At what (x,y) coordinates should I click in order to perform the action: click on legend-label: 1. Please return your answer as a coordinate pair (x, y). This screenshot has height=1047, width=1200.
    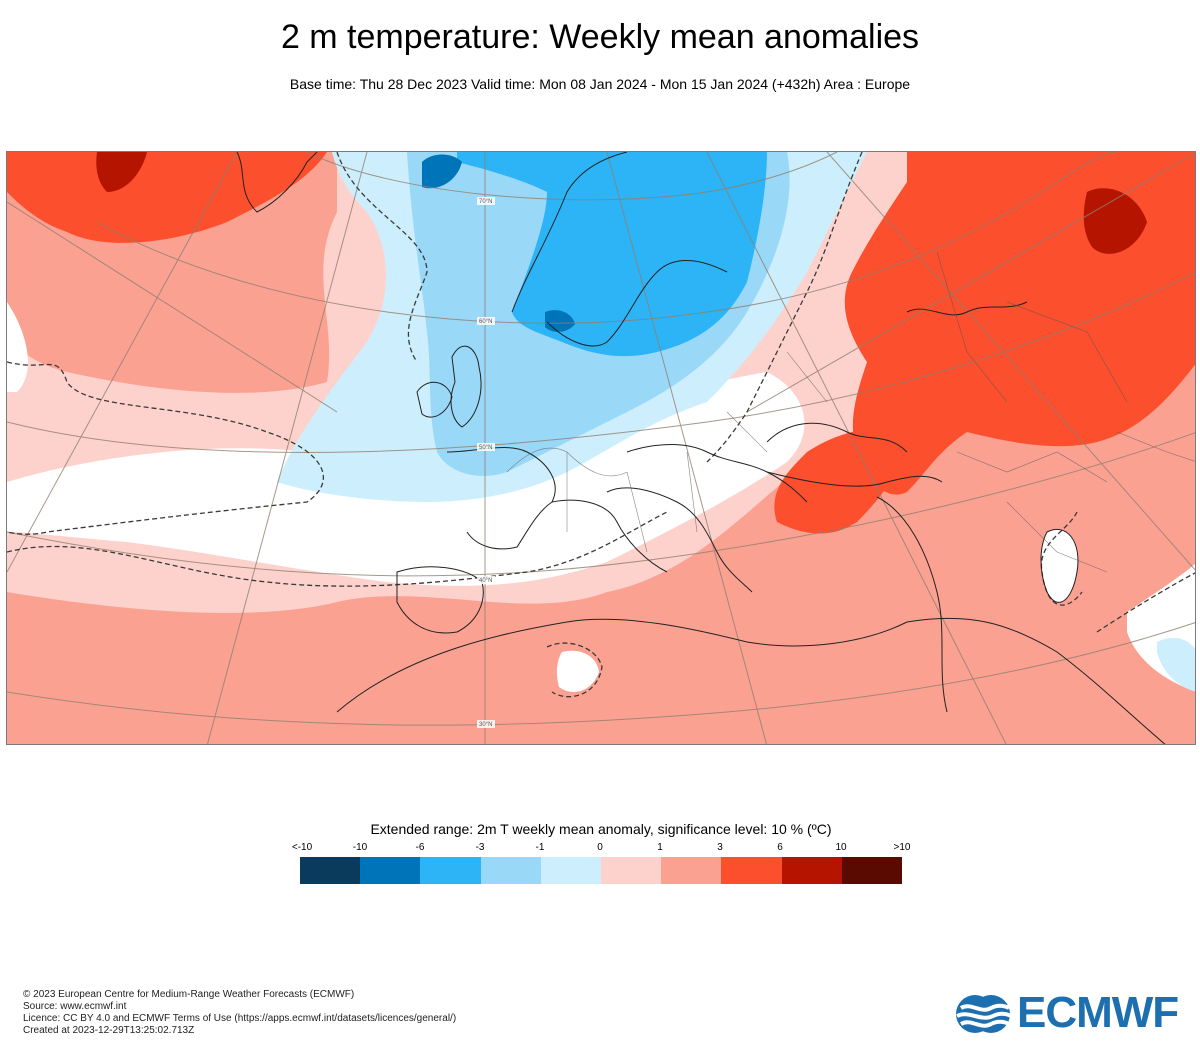
    Looking at the image, I should click on (660, 847).